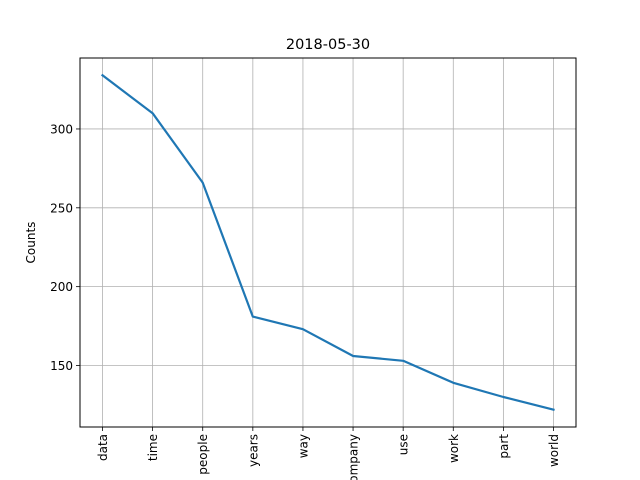 Image resolution: width=640 pixels, height=480 pixels. What do you see at coordinates (61, 366) in the screenshot?
I see `y-tick-label: 150` at bounding box center [61, 366].